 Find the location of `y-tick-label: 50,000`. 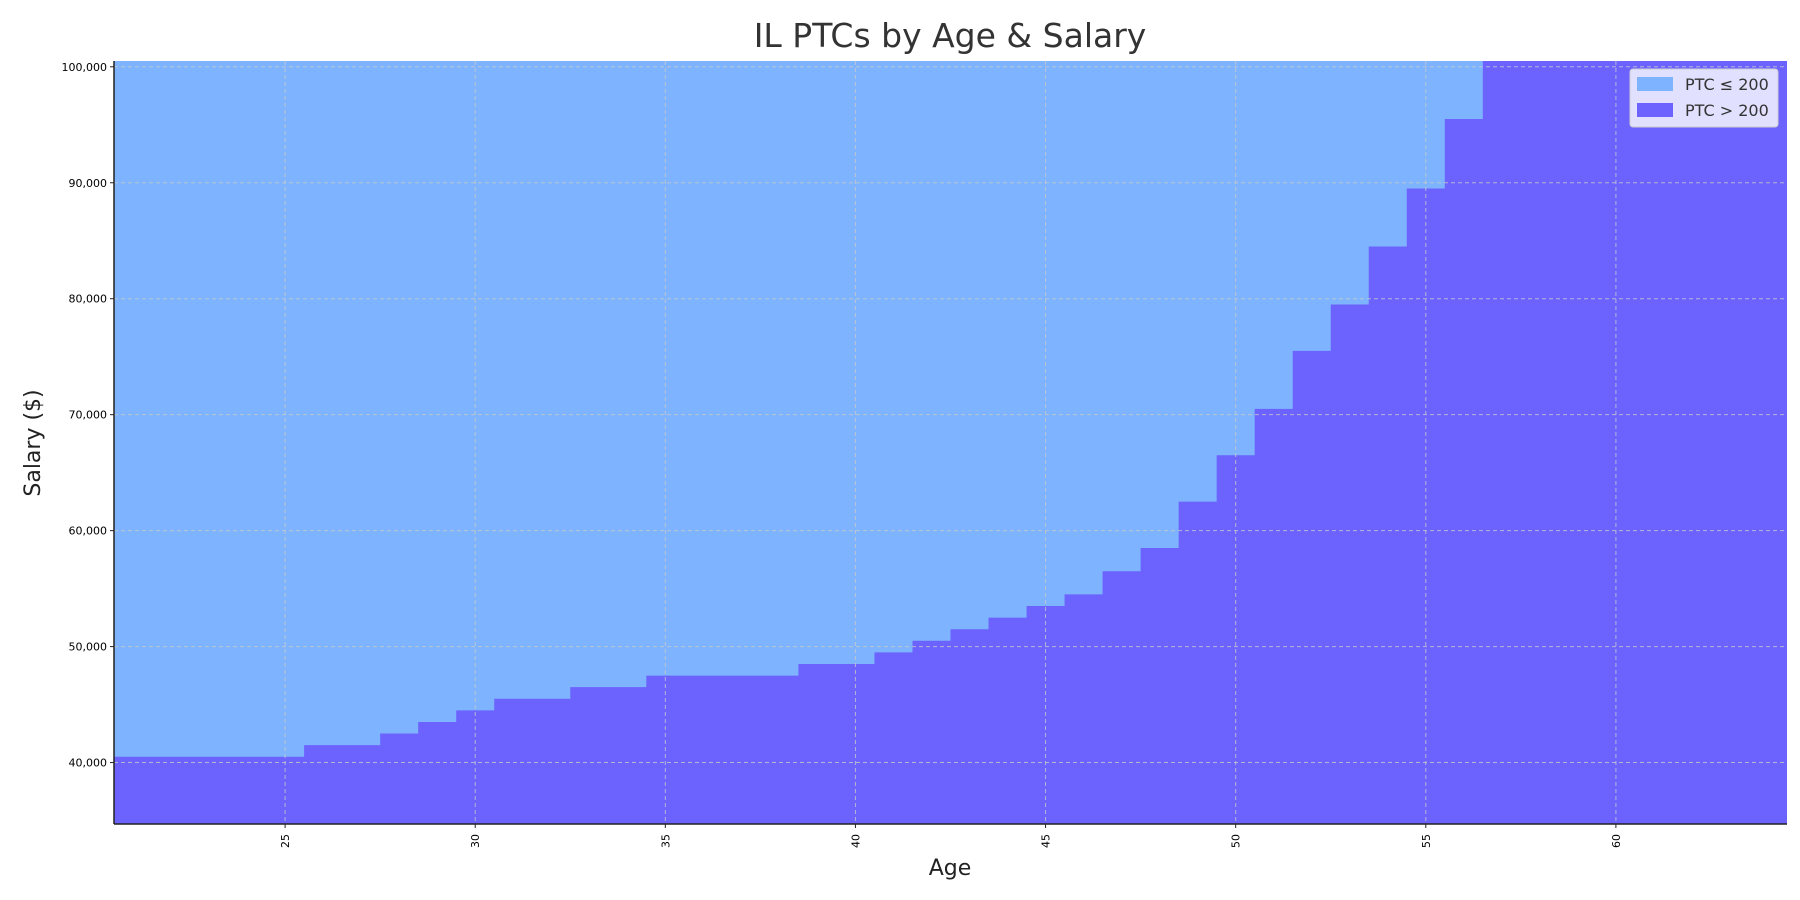

y-tick-label: 50,000 is located at coordinates (88, 647).